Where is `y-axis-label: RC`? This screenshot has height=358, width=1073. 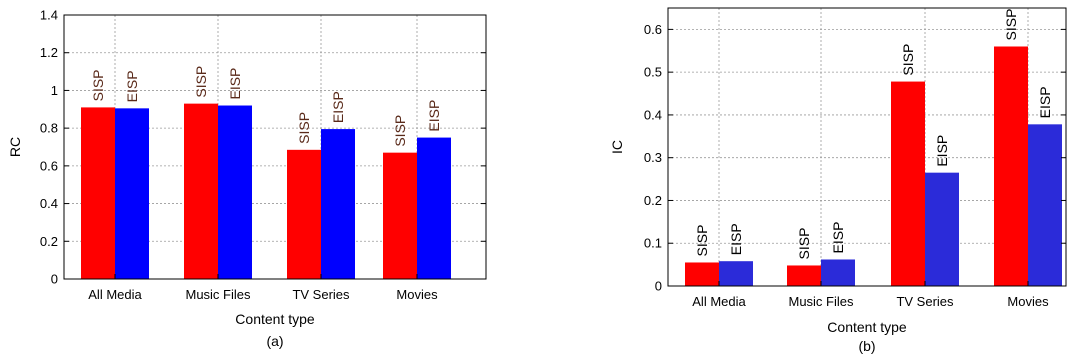
y-axis-label: RC is located at coordinates (15, 147).